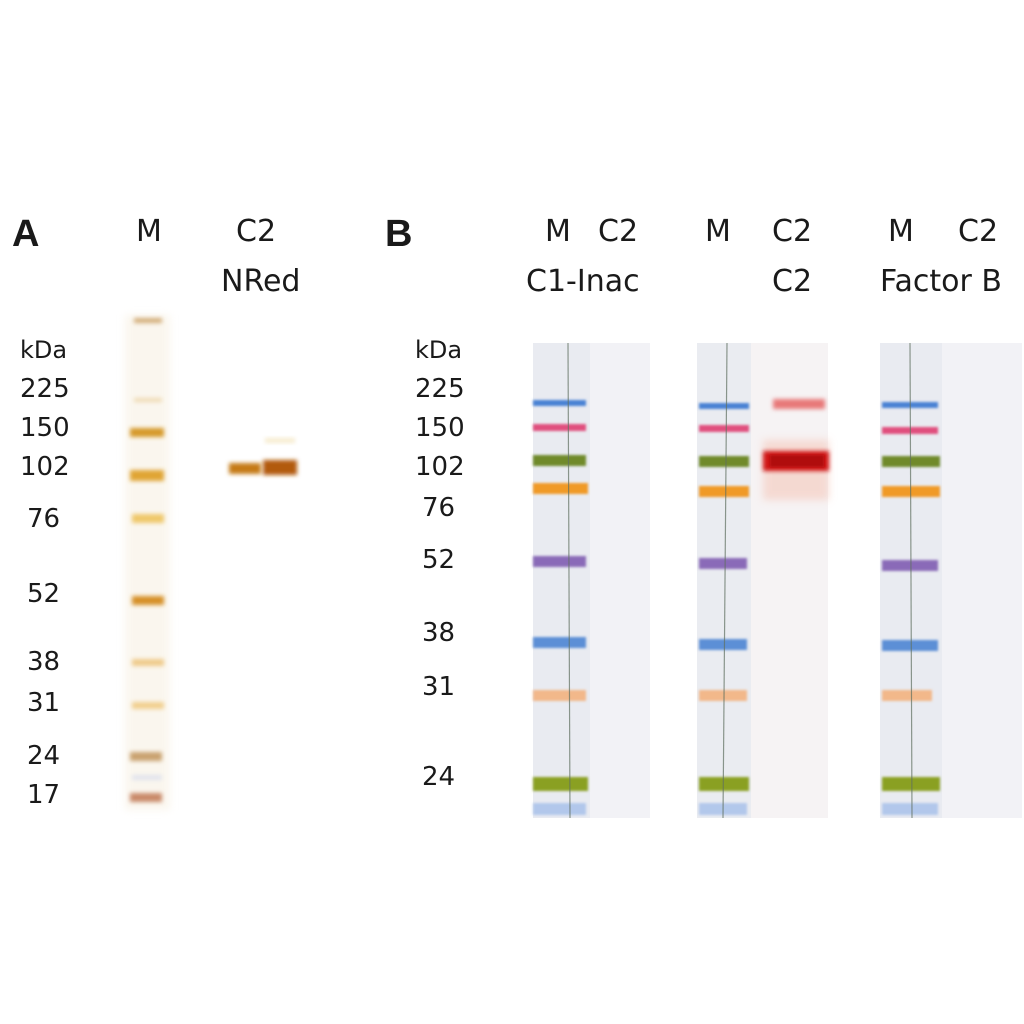 The height and width of the screenshot is (1024, 1024). I want to click on panel-b-mw-label: 225, so click(440, 389).